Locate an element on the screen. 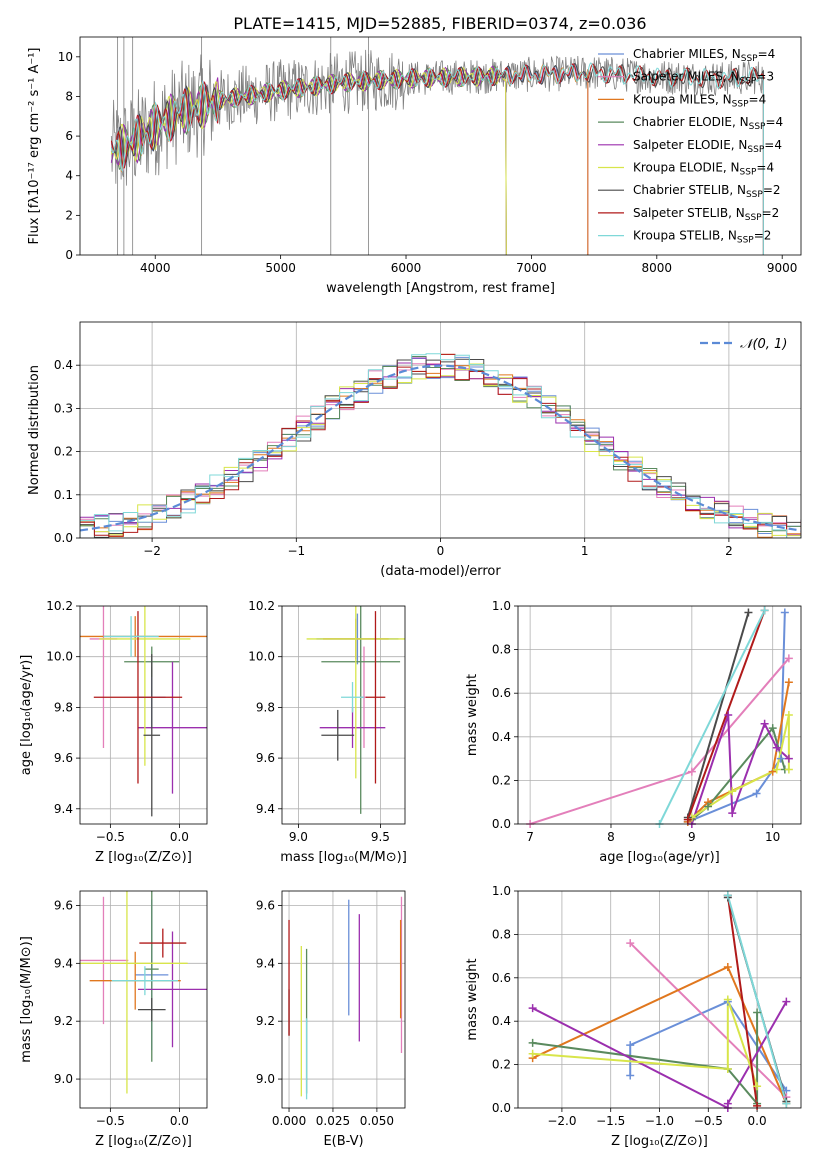 This screenshot has height=1170, width=819. x-tick-label: 0.050 is located at coordinates (377, 1121).